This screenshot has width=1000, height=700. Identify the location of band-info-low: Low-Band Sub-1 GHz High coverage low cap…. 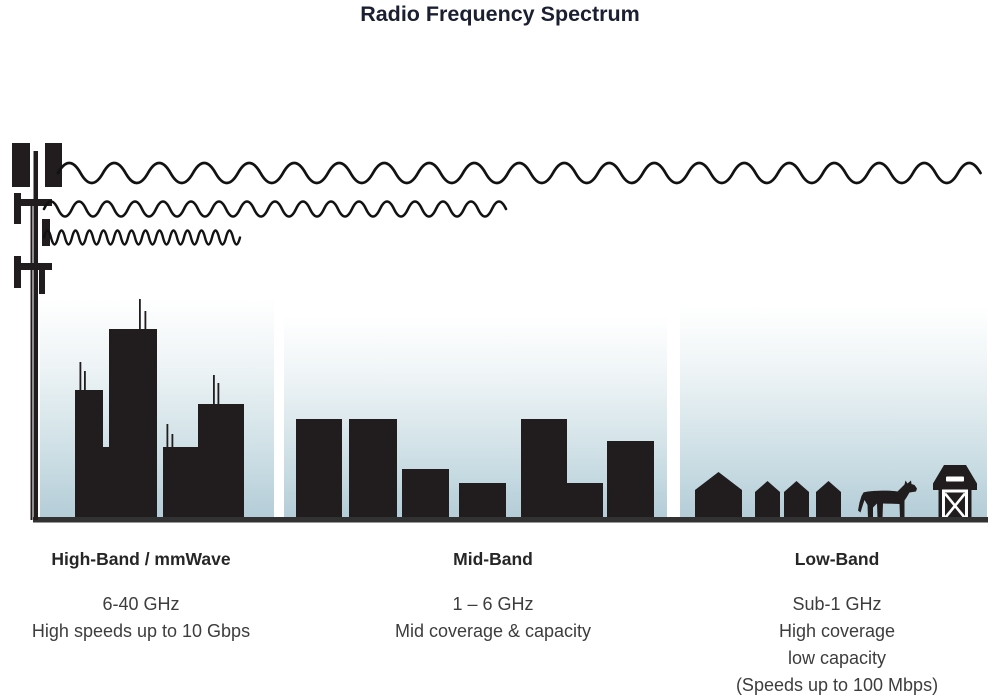
(837, 624).